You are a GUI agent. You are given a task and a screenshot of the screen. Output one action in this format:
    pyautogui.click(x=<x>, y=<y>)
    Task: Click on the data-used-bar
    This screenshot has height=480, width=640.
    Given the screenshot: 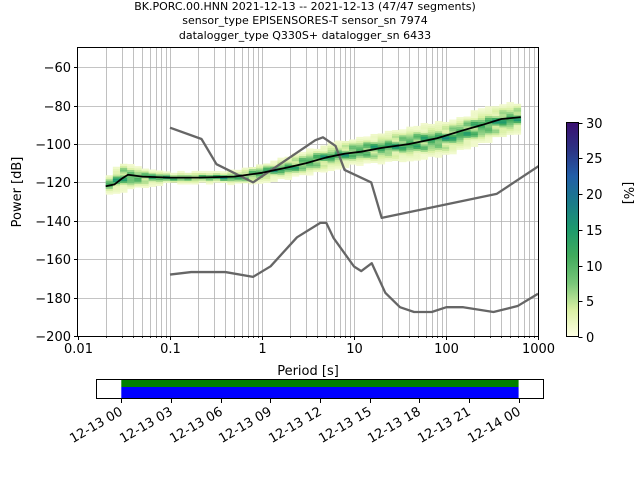 What is the action you would take?
    pyautogui.click(x=320, y=392)
    